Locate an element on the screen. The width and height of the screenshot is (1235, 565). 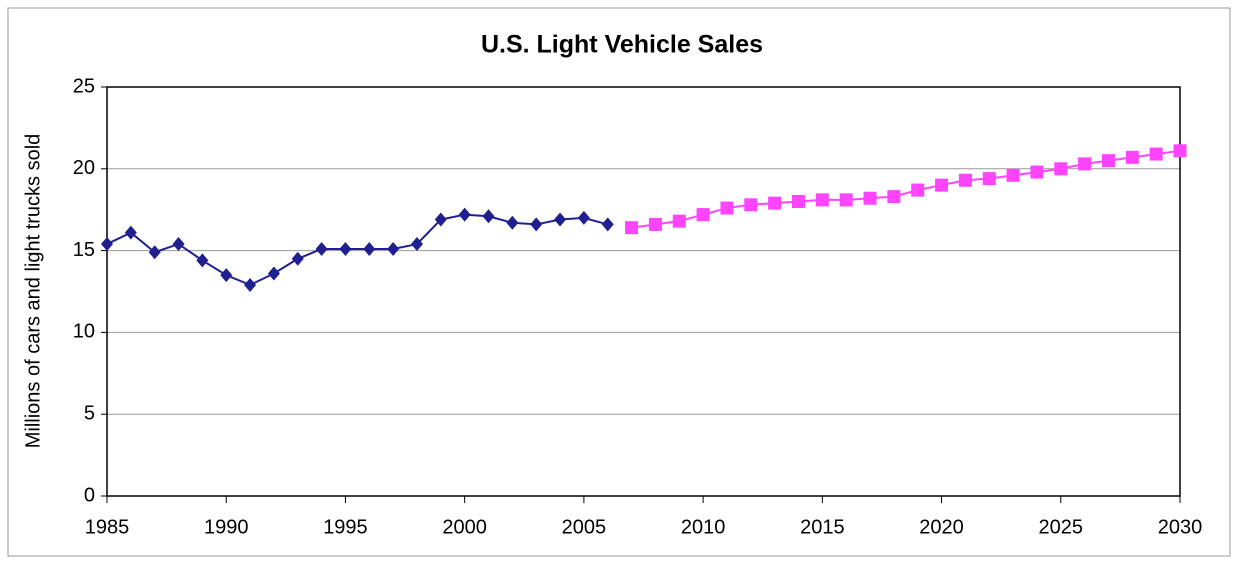
x-tick-label: 2020 is located at coordinates (941, 527).